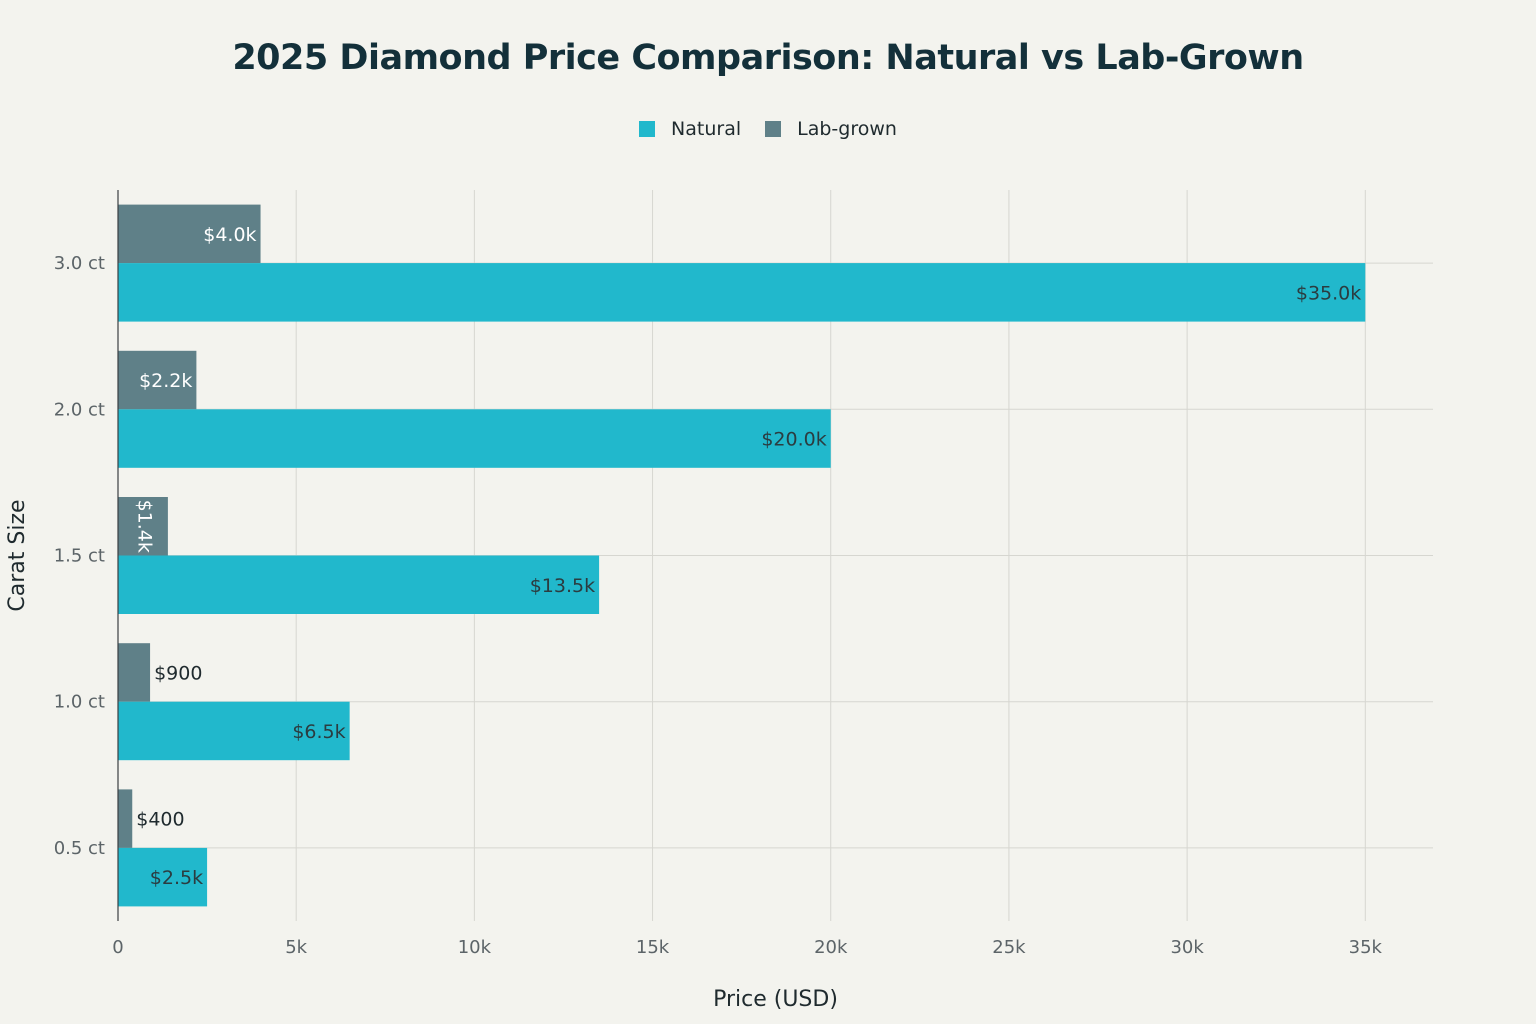 The width and height of the screenshot is (1536, 1024). I want to click on bar-label-lab-grown: $1.4k, so click(144, 526).